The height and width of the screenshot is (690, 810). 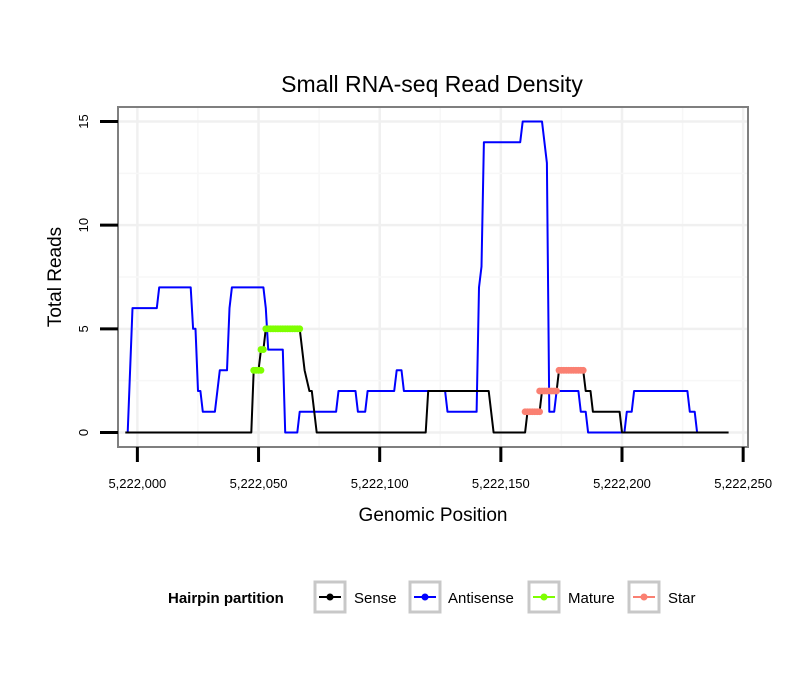 What do you see at coordinates (55, 277) in the screenshot?
I see `y-axis-title: Total Reads` at bounding box center [55, 277].